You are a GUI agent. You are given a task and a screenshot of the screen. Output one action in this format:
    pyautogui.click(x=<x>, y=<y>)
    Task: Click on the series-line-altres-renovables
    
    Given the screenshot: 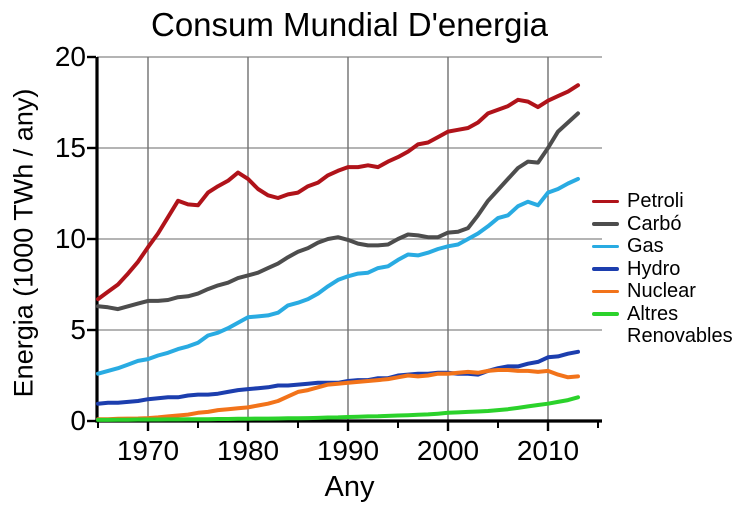 What is the action you would take?
    pyautogui.click(x=338, y=408)
    